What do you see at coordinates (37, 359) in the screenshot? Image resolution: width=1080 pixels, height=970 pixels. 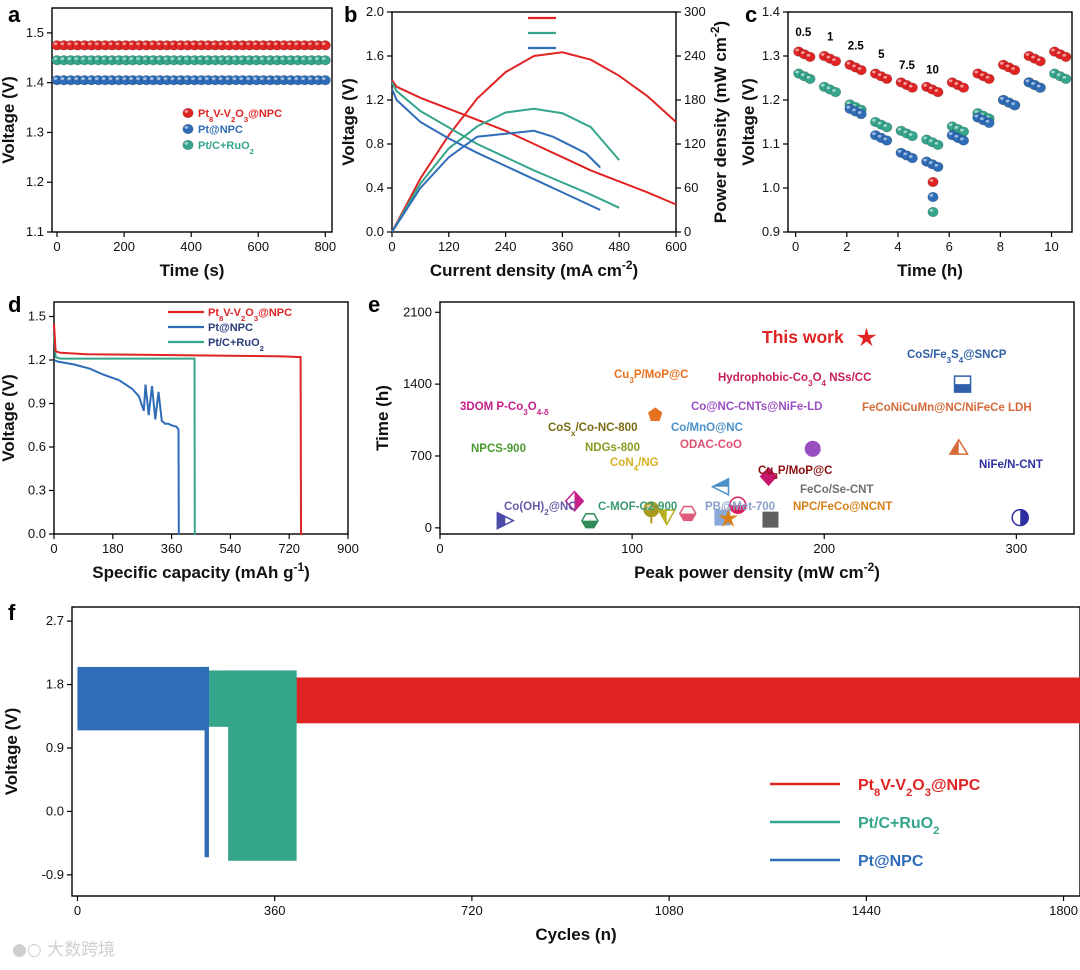 I see `y-tick-label: 1.2` at bounding box center [37, 359].